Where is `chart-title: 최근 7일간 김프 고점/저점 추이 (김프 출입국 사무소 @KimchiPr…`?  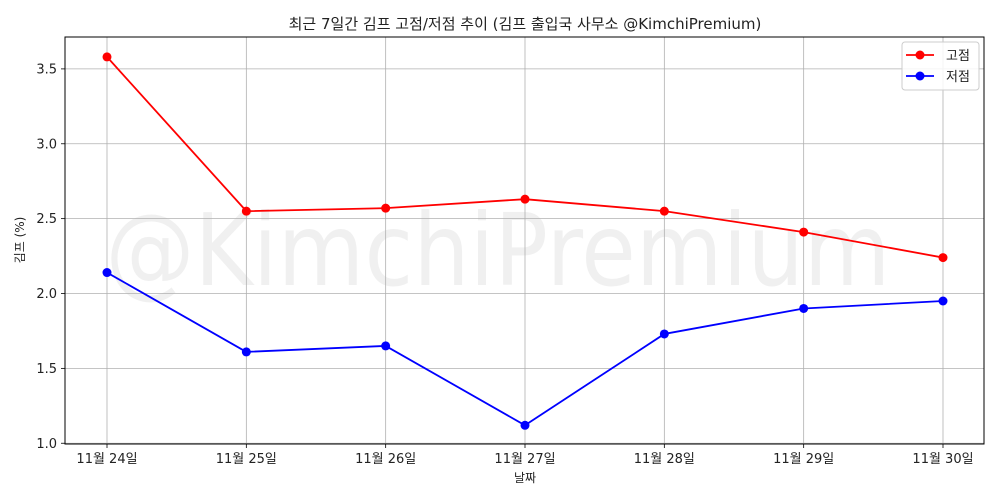 chart-title: 최근 7일간 김프 고점/저점 추이 (김프 출입국 사무소 @KimchiPr… is located at coordinates (525, 24).